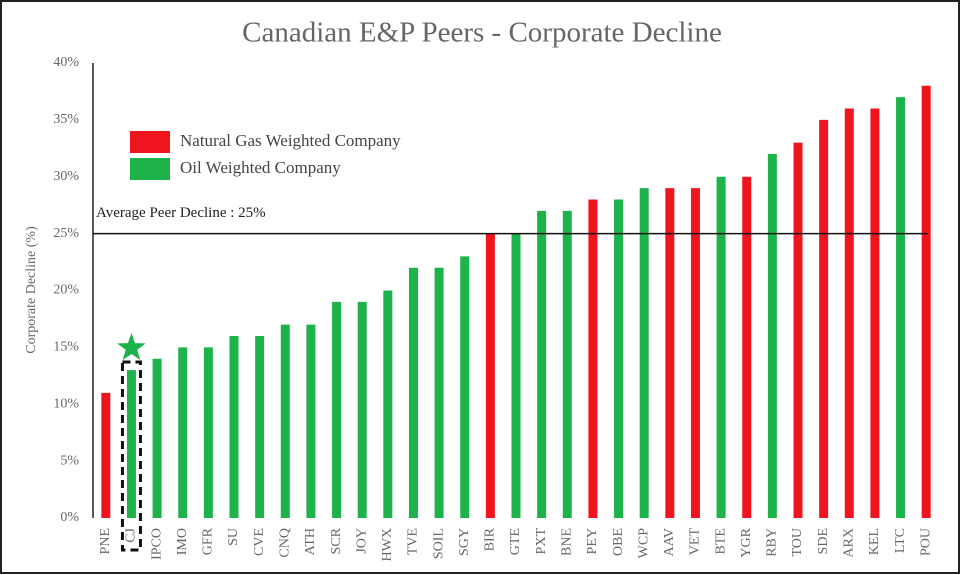 The image size is (961, 575). Describe the element at coordinates (482, 33) in the screenshot. I see `chart-title: Canadian E&P Peers - Corporate Decline` at that location.